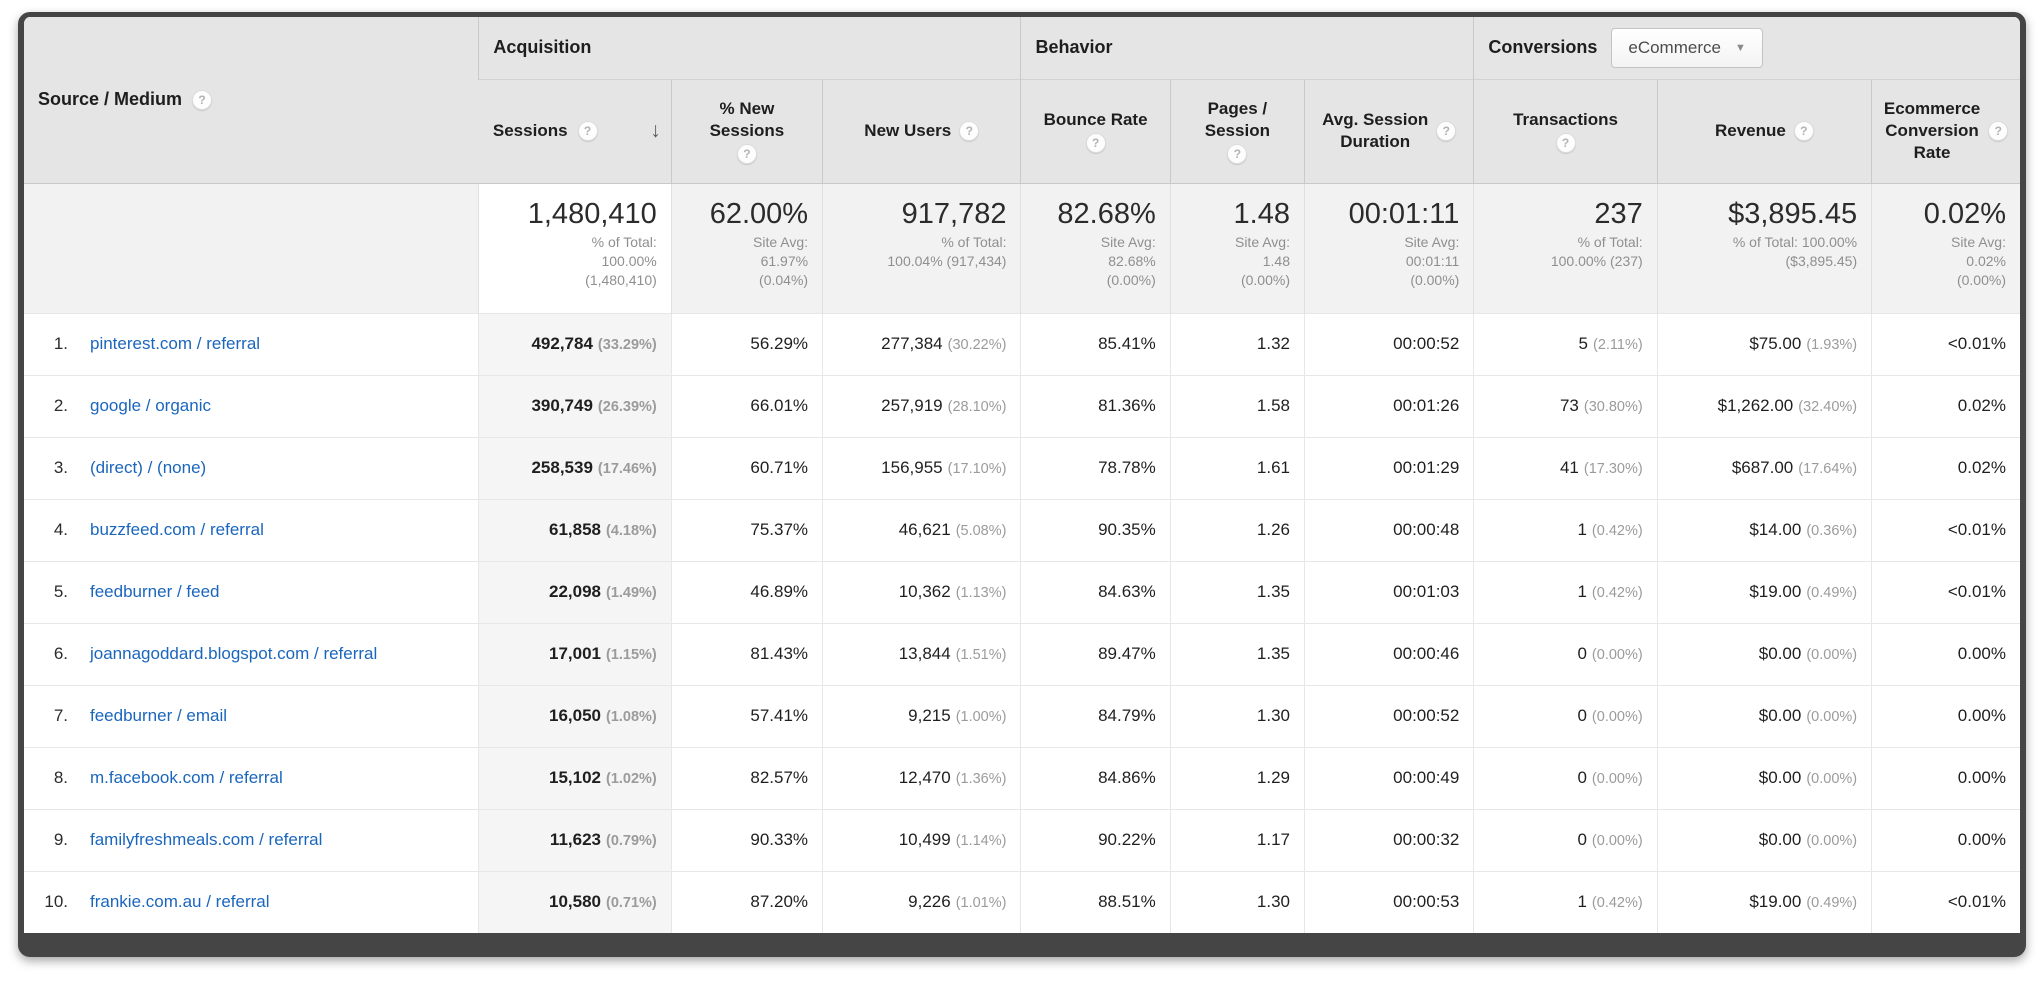 This screenshot has width=2044, height=998. I want to click on pct-new-sessions-cell: 87.20%, so click(746, 901).